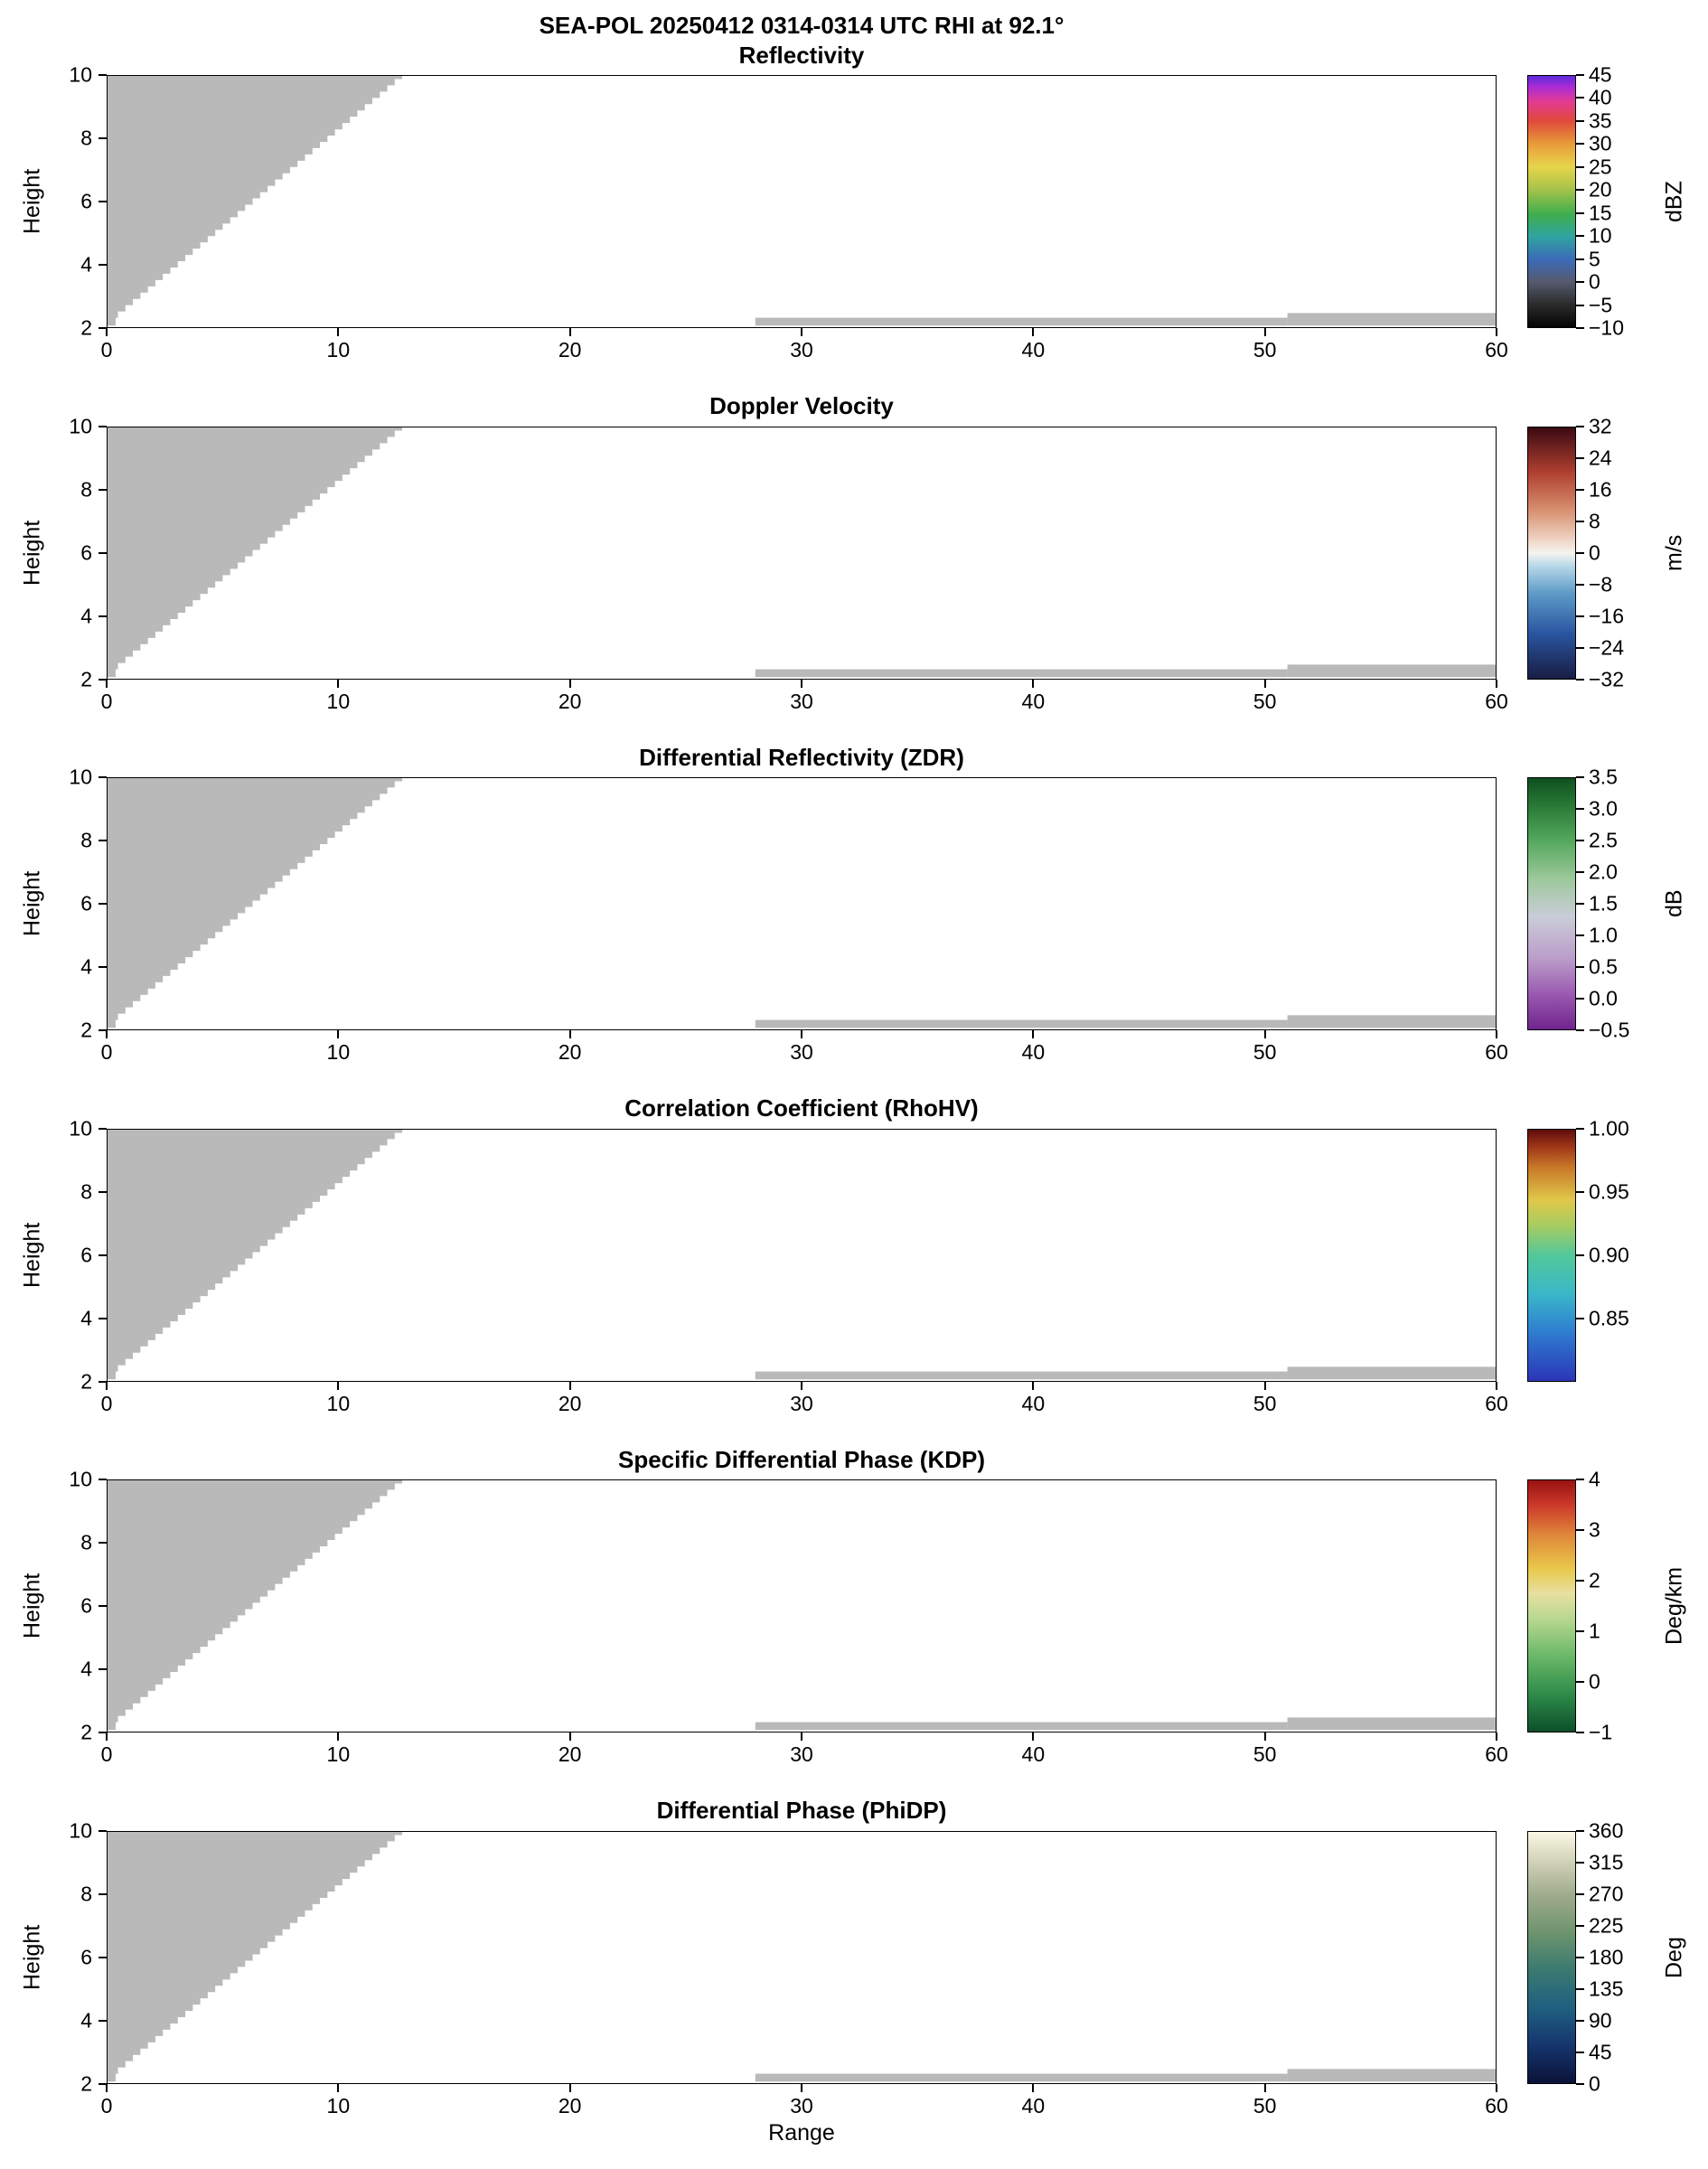 The width and height of the screenshot is (1708, 2169). Describe the element at coordinates (106, 1052) in the screenshot. I see `x-tick-label: 0` at that location.